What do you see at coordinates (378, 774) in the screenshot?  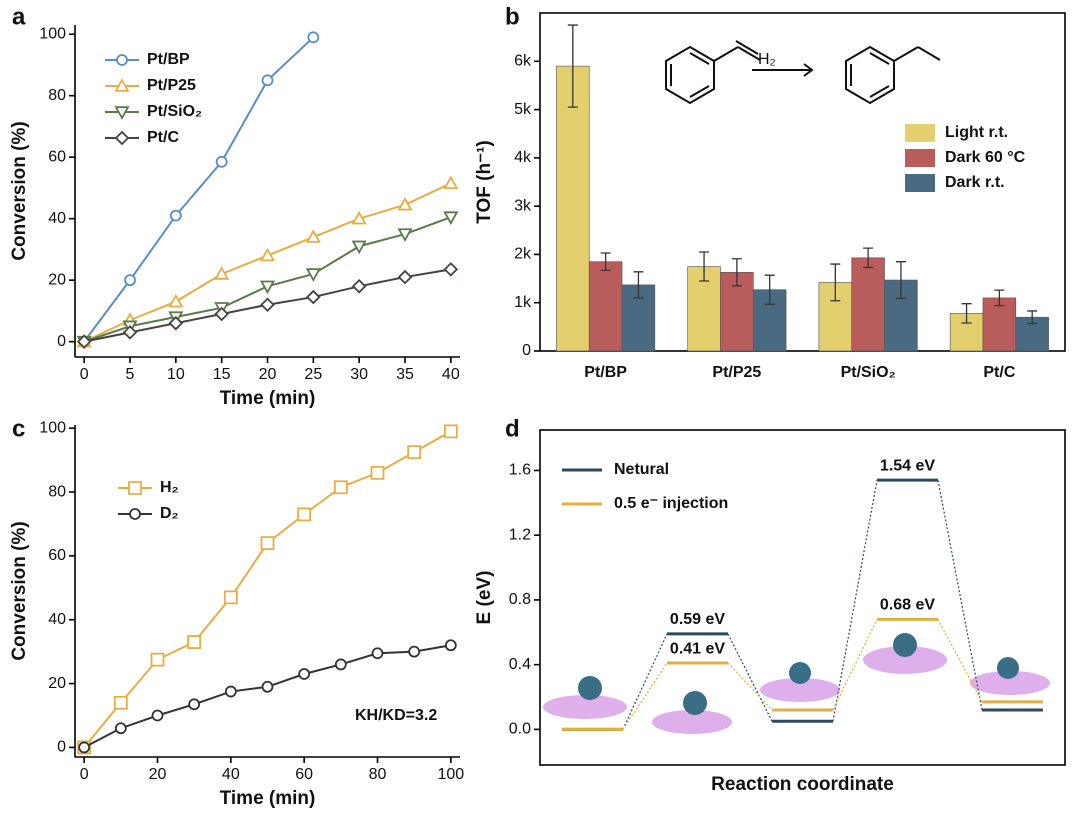 I see `x-tick-label: 80` at bounding box center [378, 774].